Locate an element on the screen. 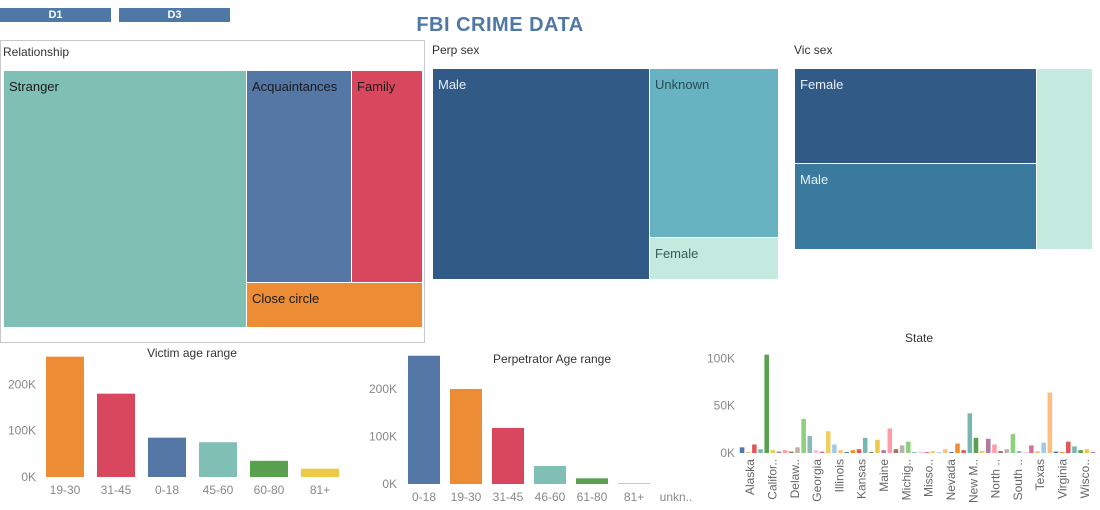  x-tick-label: 81+ is located at coordinates (634, 497).